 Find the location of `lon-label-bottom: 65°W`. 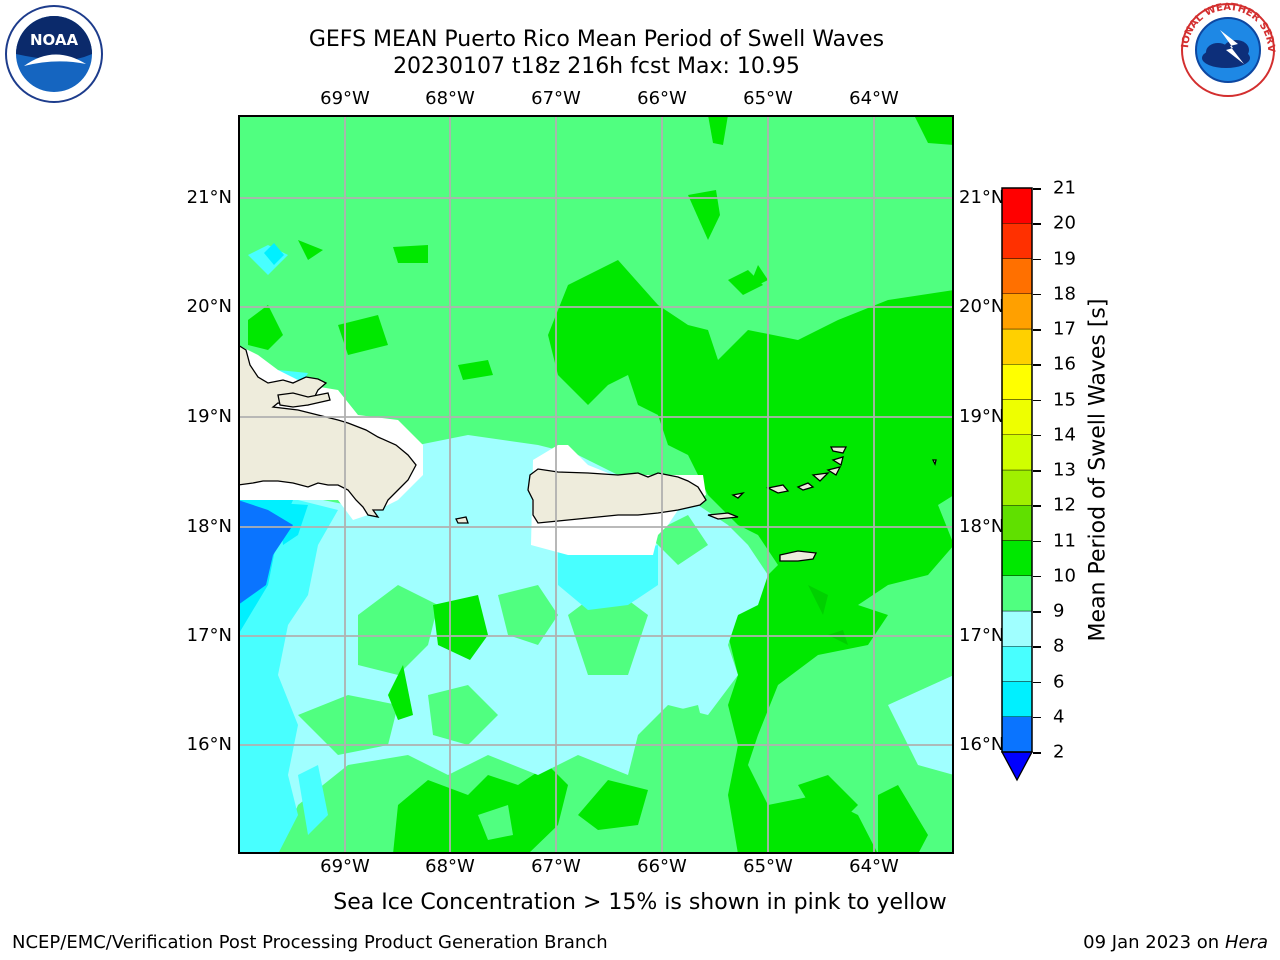

lon-label-bottom: 65°W is located at coordinates (768, 866).